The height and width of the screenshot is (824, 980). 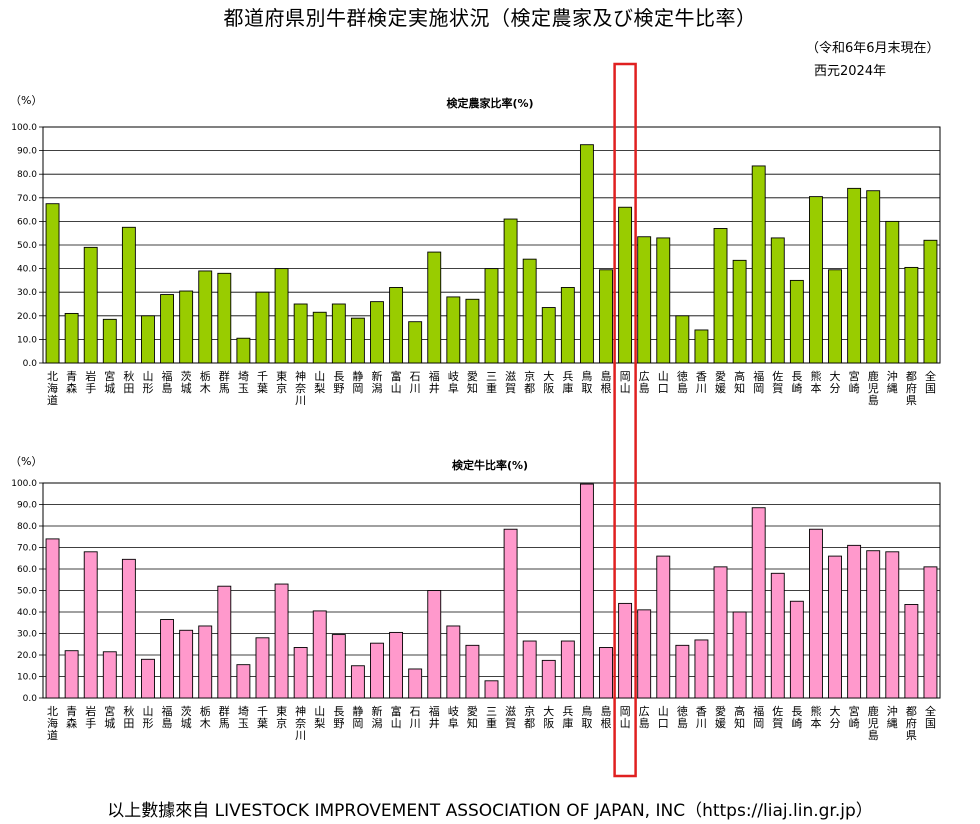 I want to click on cow-category-label: 石川, so click(x=415, y=717).